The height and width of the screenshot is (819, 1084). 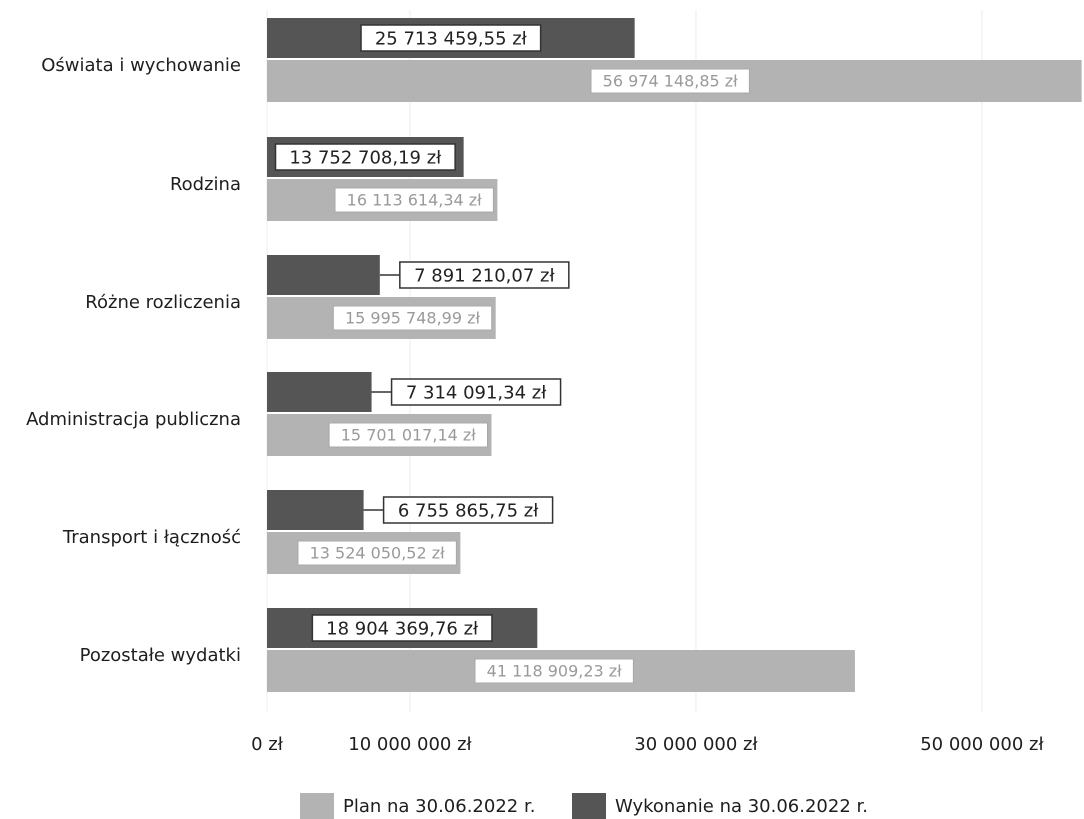 What do you see at coordinates (205, 184) in the screenshot?
I see `category-label: Rodzina` at bounding box center [205, 184].